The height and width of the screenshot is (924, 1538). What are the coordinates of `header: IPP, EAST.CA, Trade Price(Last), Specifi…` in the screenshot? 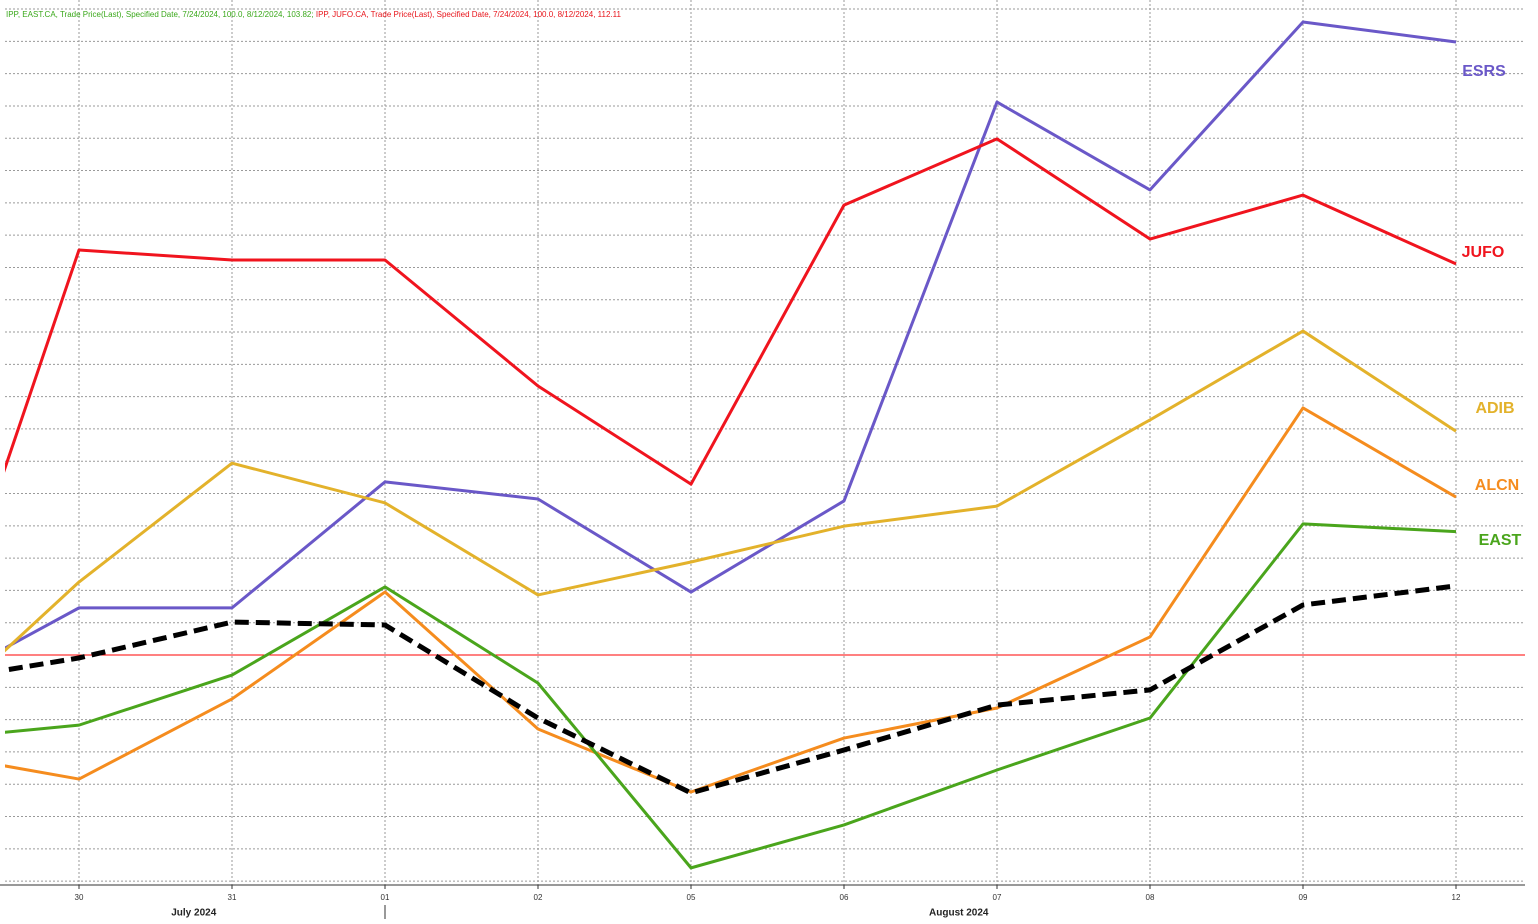 It's located at (313, 14).